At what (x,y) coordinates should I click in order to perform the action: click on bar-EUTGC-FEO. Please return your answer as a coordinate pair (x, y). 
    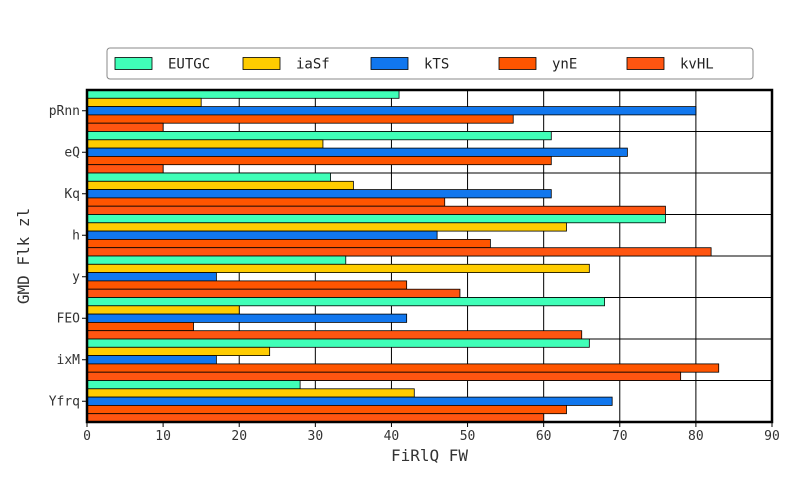
    Looking at the image, I should click on (345, 302).